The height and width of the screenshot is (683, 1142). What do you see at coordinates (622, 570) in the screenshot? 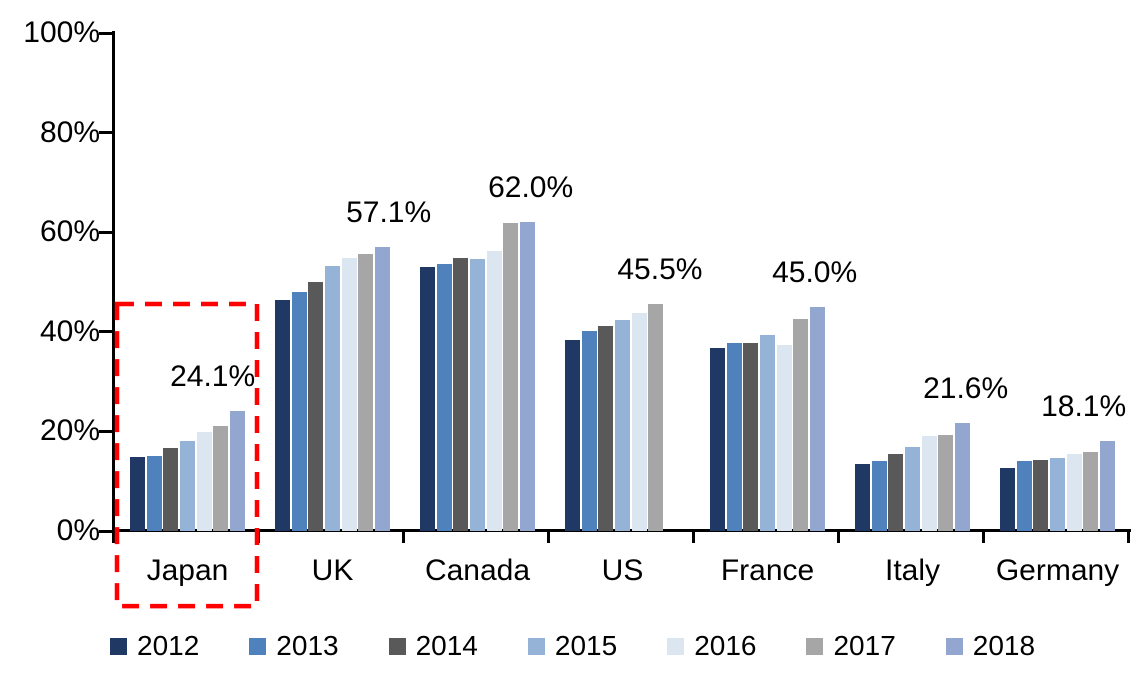
I see `category-label-us: US` at bounding box center [622, 570].